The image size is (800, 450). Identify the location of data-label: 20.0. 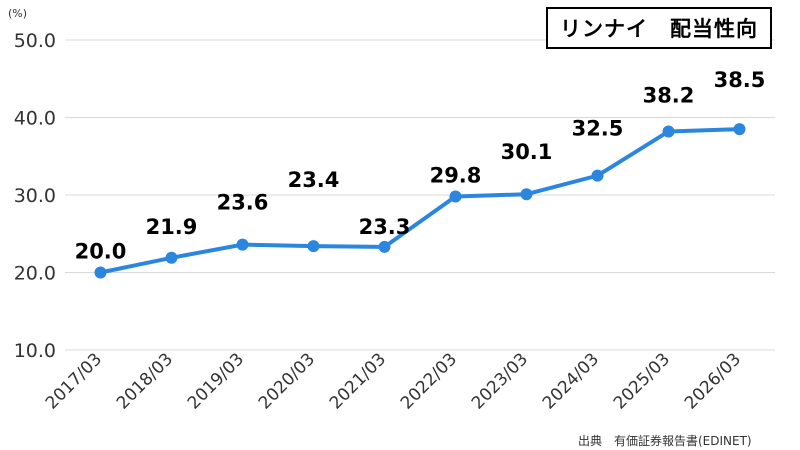
(101, 252).